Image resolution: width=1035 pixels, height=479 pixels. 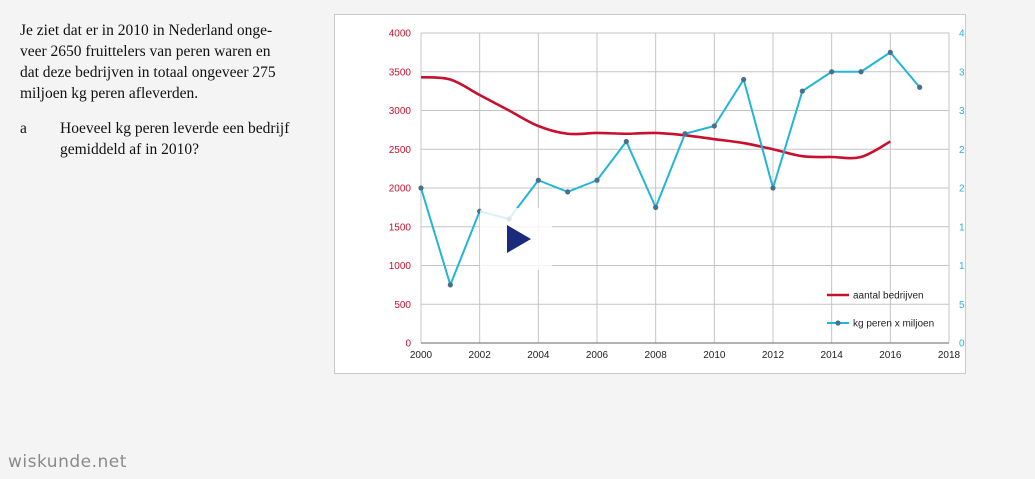 What do you see at coordinates (962, 111) in the screenshot?
I see `right-tick-label: 300` at bounding box center [962, 111].